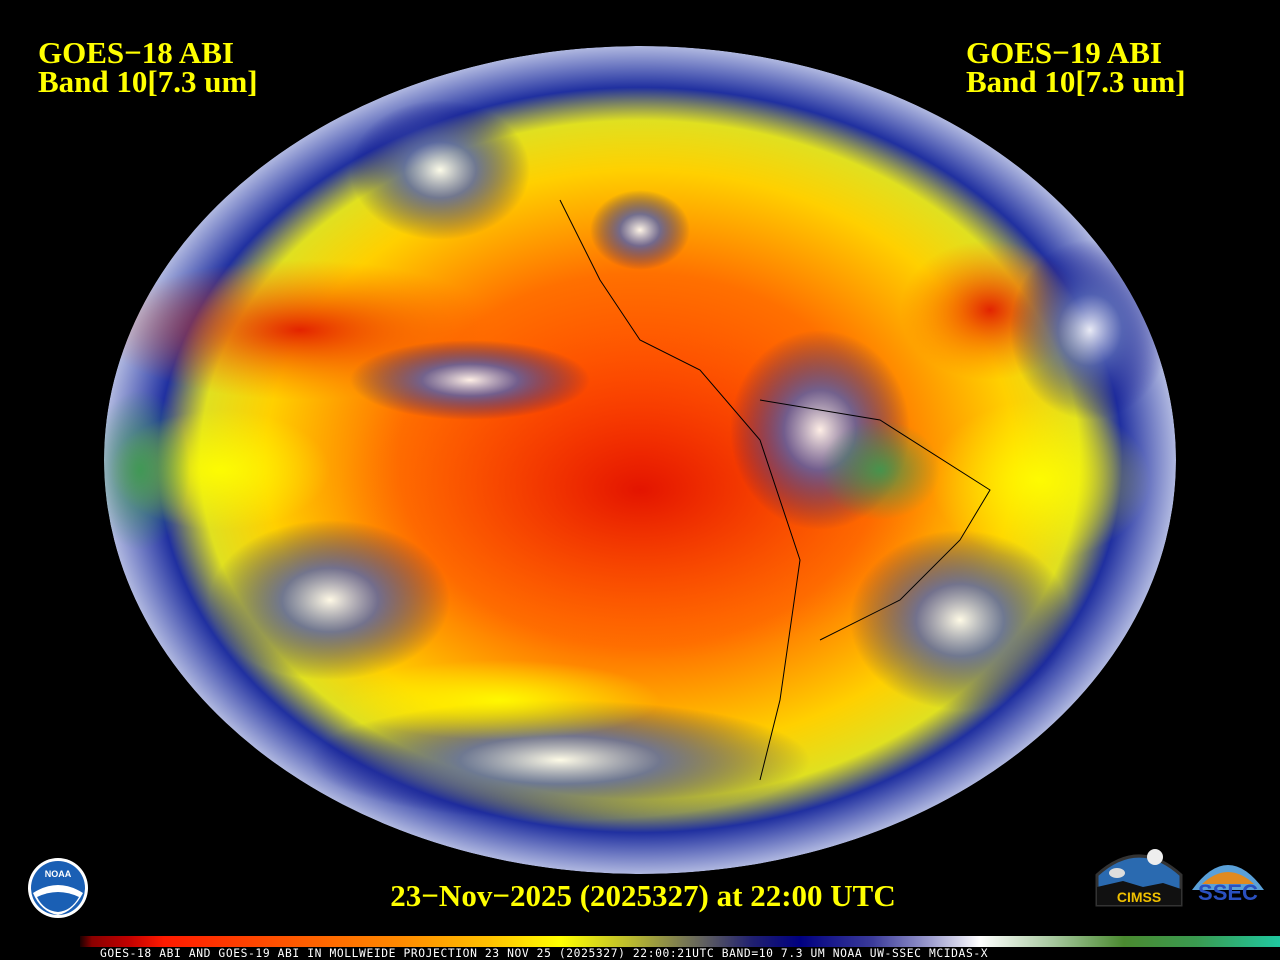 The width and height of the screenshot is (1280, 960). What do you see at coordinates (1076, 81) in the screenshot?
I see `right-band-label: Band 10[7.3 um]` at bounding box center [1076, 81].